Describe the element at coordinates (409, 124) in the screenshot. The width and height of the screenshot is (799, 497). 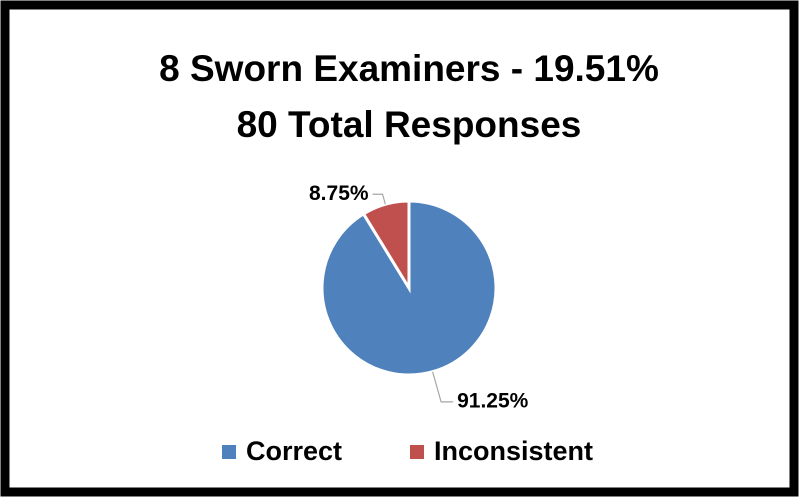
I see `chart-subtitle: 80 Total Responses` at that location.